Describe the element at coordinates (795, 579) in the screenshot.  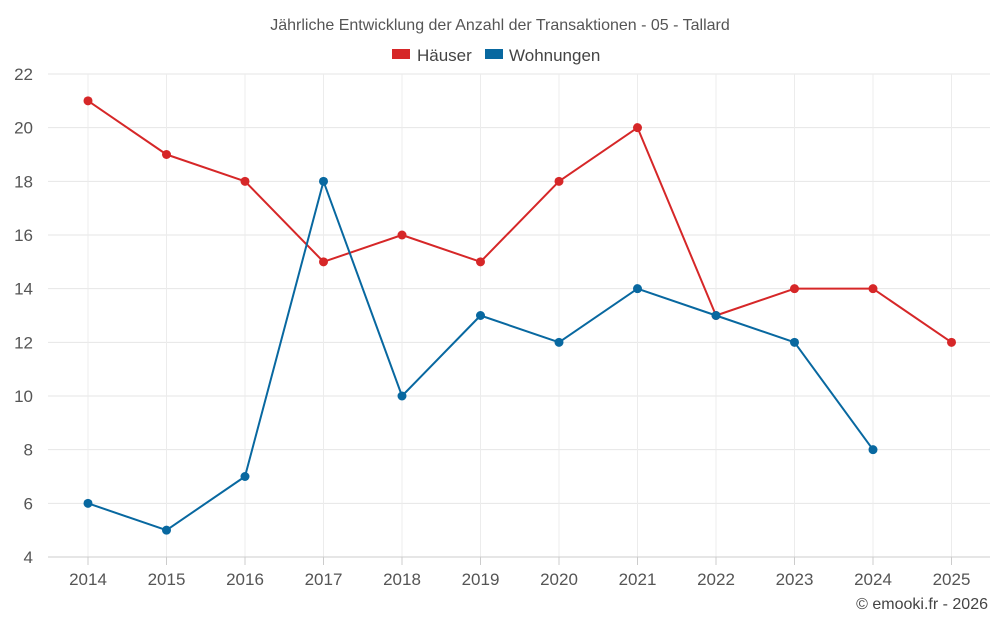
I see `x-tick-label: 2023` at that location.